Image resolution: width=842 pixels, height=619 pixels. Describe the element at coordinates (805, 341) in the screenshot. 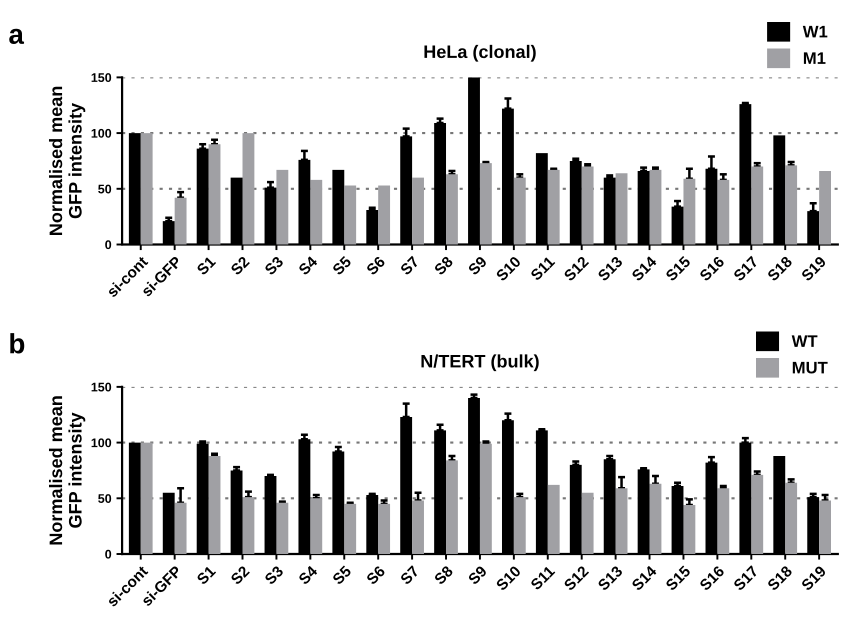

I see `legend-label: WT` at that location.